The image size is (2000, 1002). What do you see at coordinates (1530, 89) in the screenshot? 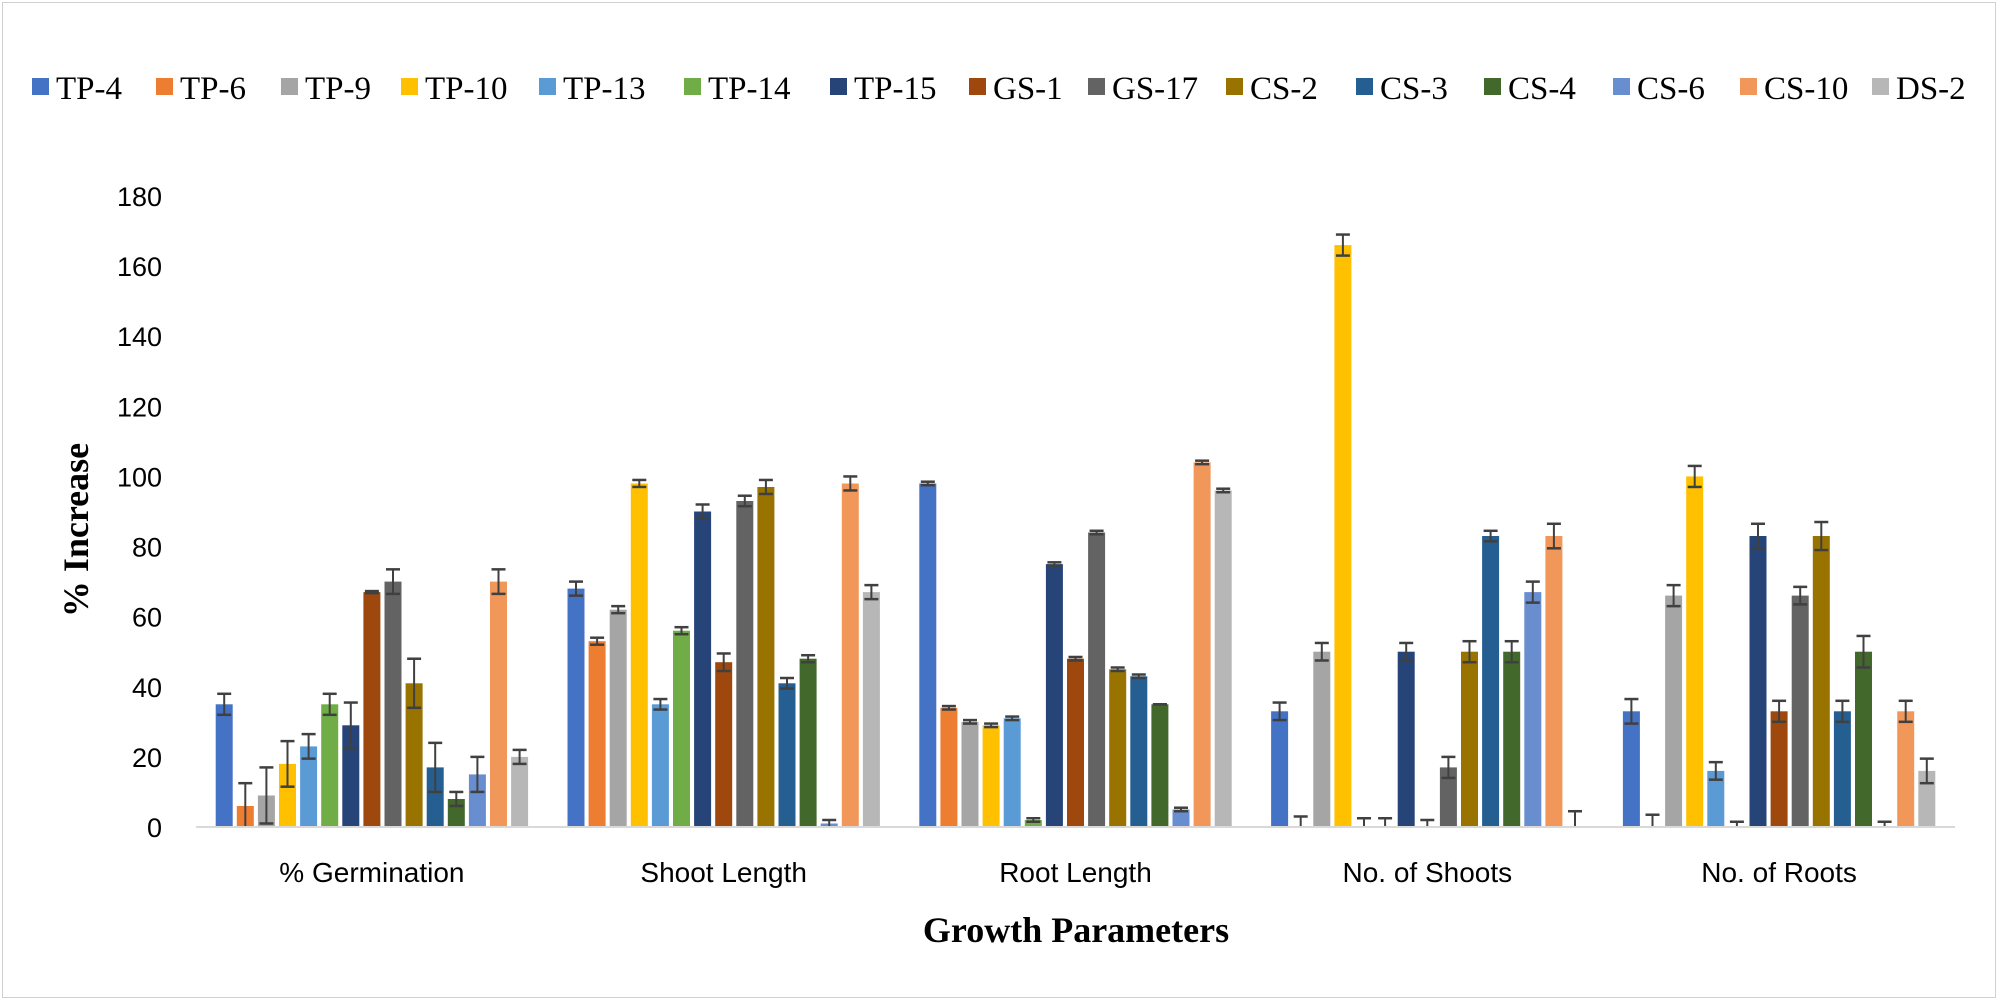
I see `legend-item: CS-4` at bounding box center [1530, 89].